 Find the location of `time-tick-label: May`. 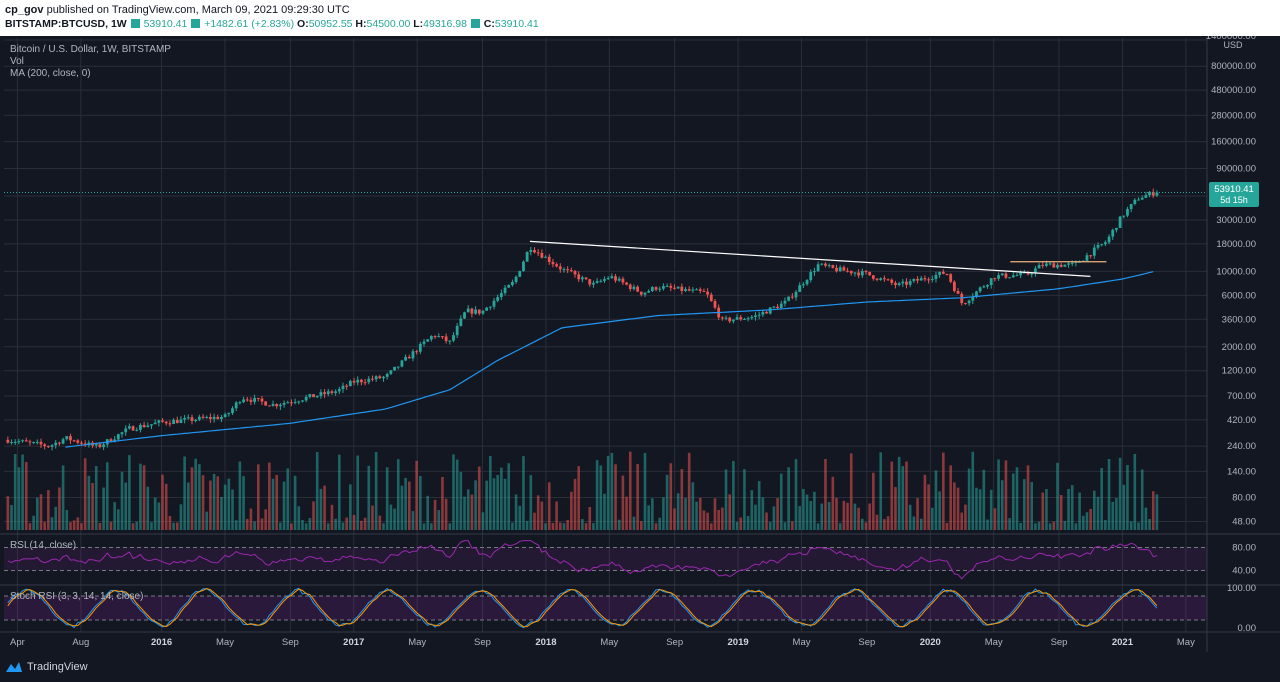

time-tick-label: May is located at coordinates (417, 642).